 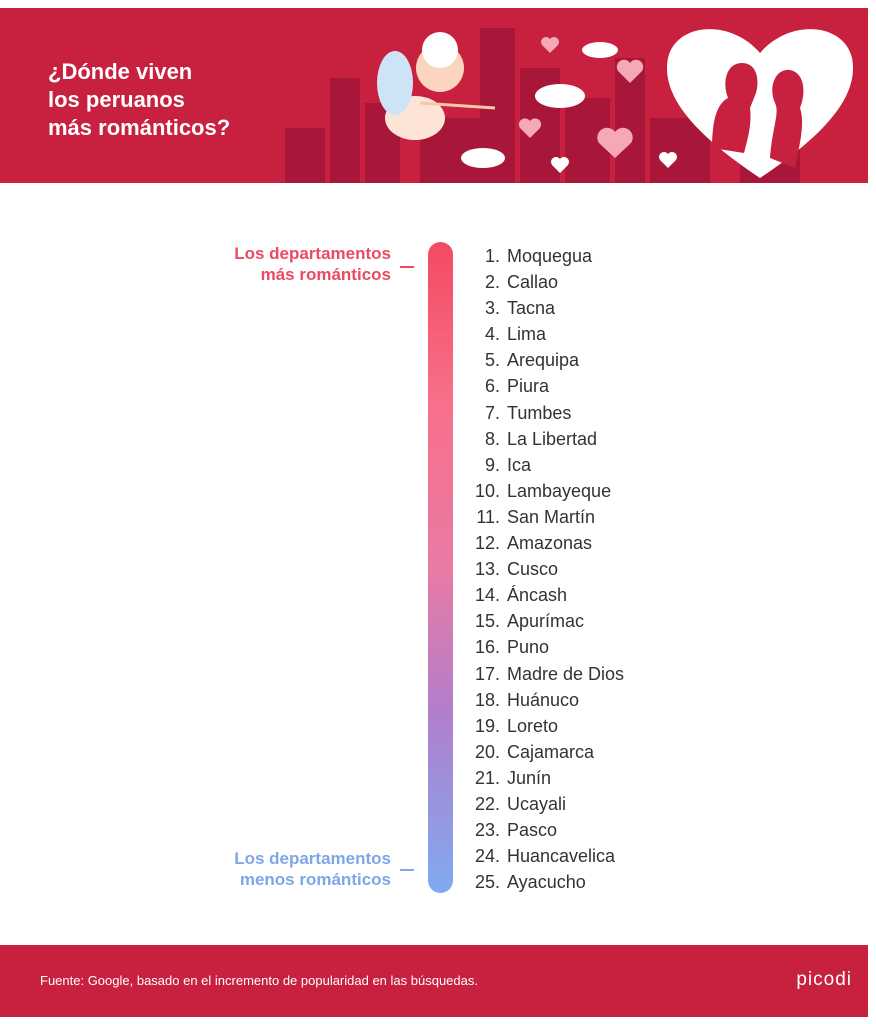 I want to click on ranking-row: 3. Tacna, so click(x=542, y=308).